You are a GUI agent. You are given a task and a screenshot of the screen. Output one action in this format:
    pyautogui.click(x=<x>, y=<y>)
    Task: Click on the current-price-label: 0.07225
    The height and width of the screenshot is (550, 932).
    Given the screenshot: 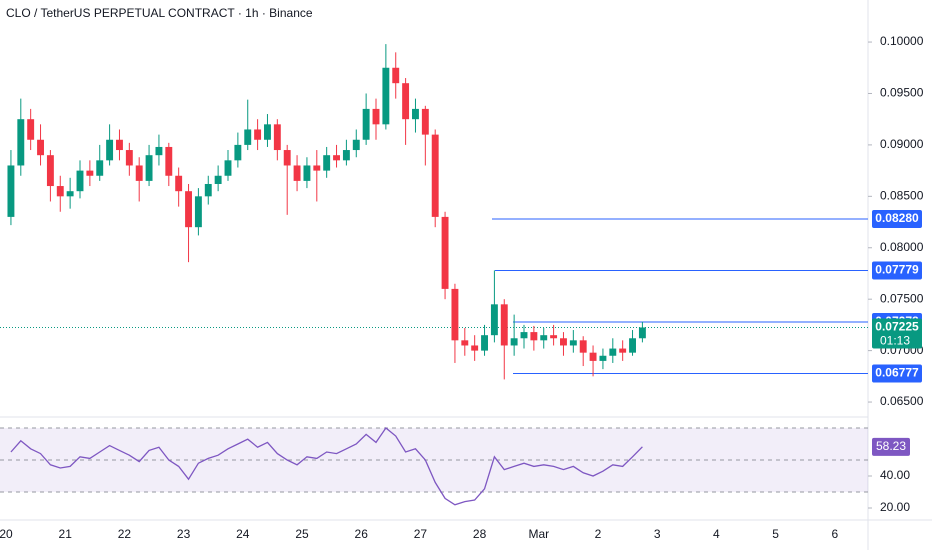 What is the action you would take?
    pyautogui.click(x=897, y=327)
    